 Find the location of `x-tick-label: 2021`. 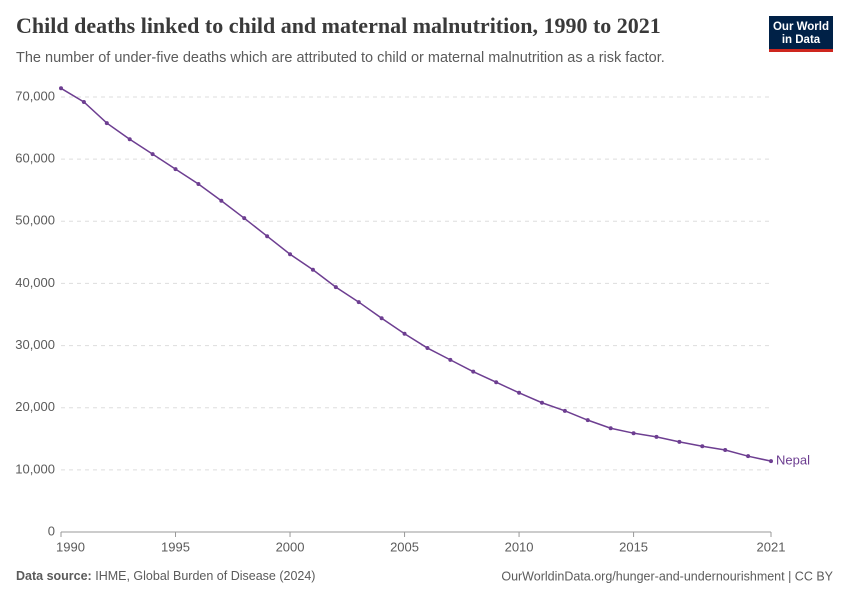

x-tick-label: 2021 is located at coordinates (771, 546).